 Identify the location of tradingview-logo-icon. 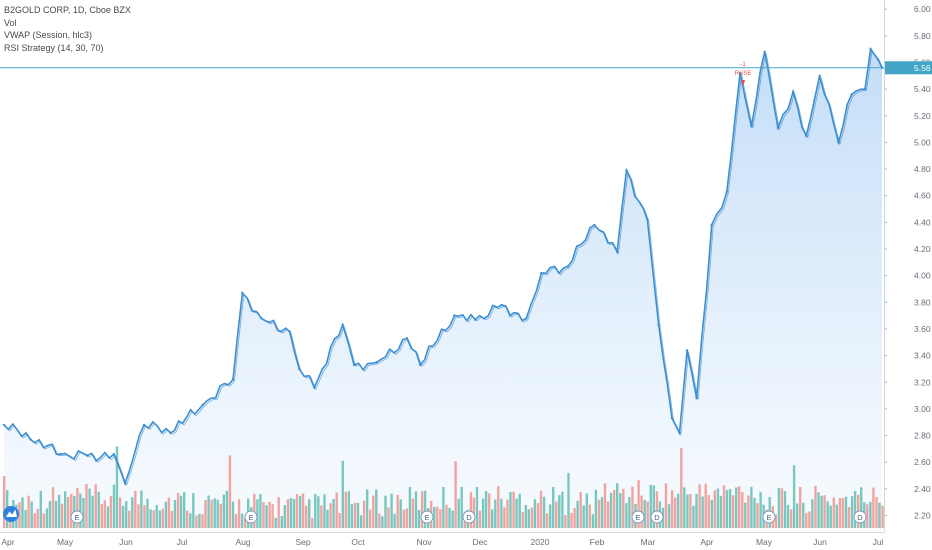
(11, 514).